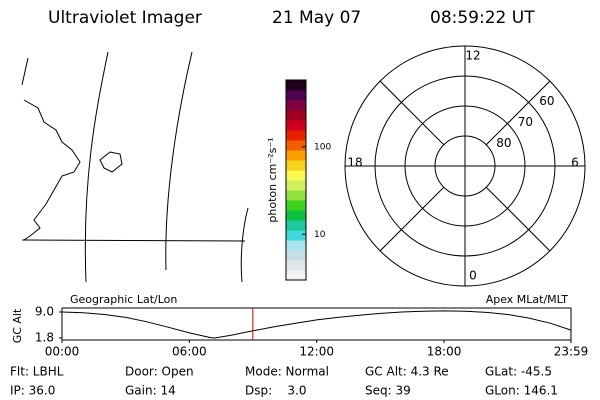  Describe the element at coordinates (123, 299) in the screenshot. I see `map-label: Geographic Lat/Lon` at that location.